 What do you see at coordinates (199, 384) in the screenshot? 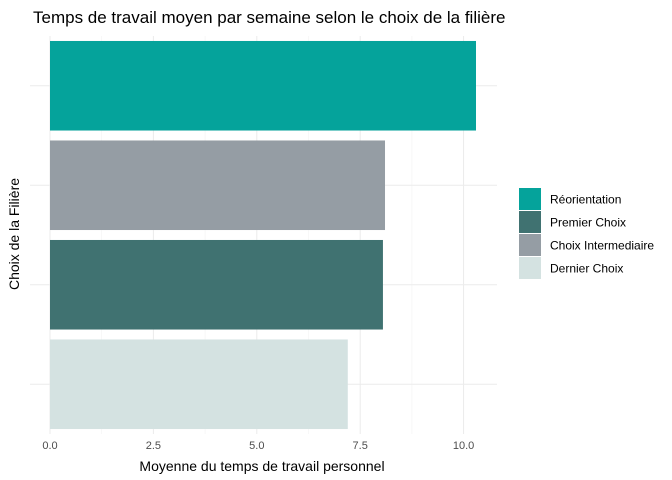
I see `bar-dernier-choix` at bounding box center [199, 384].